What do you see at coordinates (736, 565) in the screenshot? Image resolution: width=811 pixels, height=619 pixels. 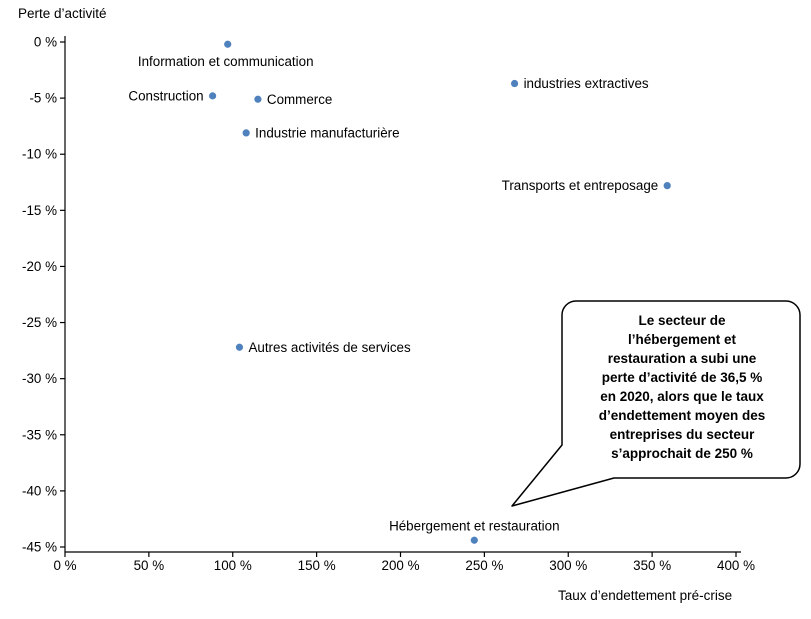 I see `x-tick-label: 400 %` at bounding box center [736, 565].